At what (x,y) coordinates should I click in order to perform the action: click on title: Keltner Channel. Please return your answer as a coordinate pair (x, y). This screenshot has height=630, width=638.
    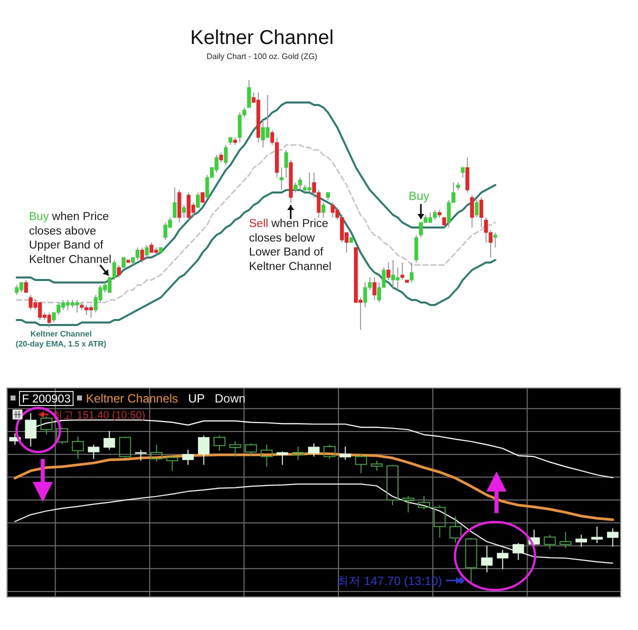
    Looking at the image, I should click on (262, 38).